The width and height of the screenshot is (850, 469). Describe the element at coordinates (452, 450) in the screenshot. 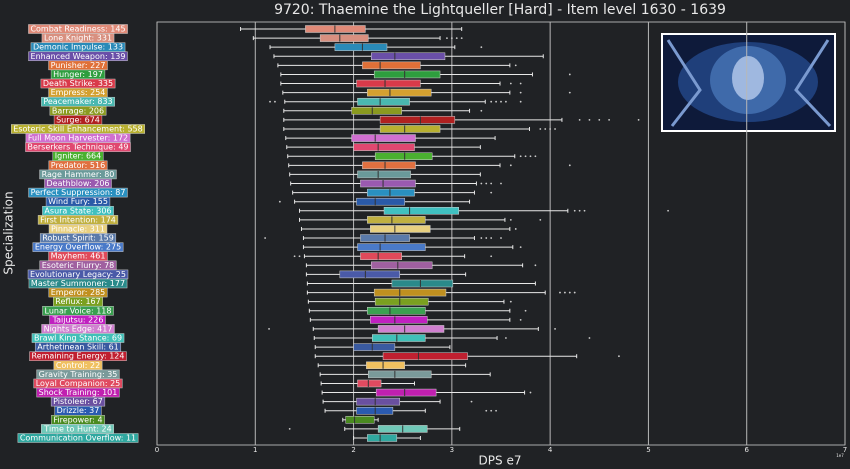

I see `x-tick-label: 3` at that location.